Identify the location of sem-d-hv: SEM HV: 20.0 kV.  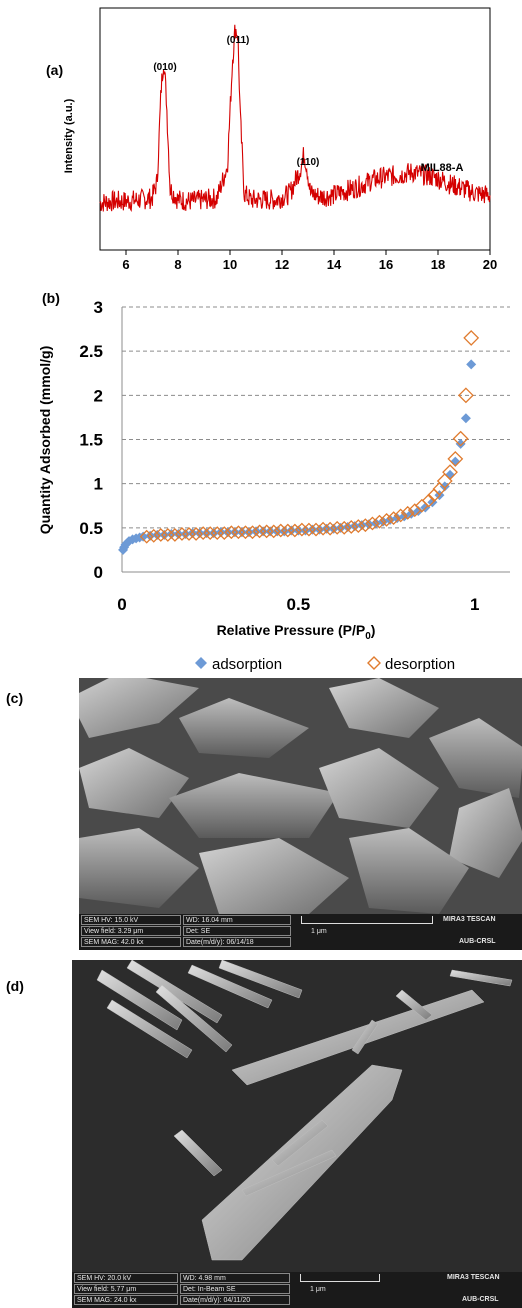
(126, 1278).